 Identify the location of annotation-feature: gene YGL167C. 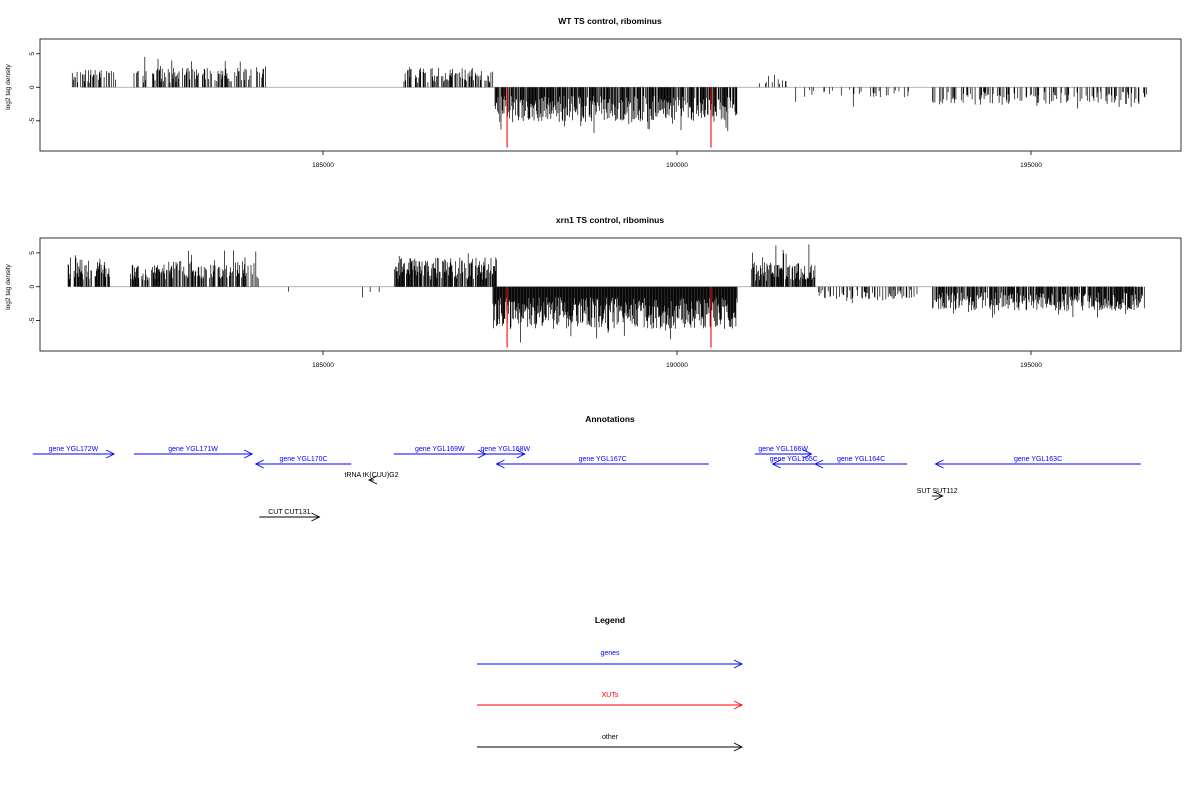
(602, 462).